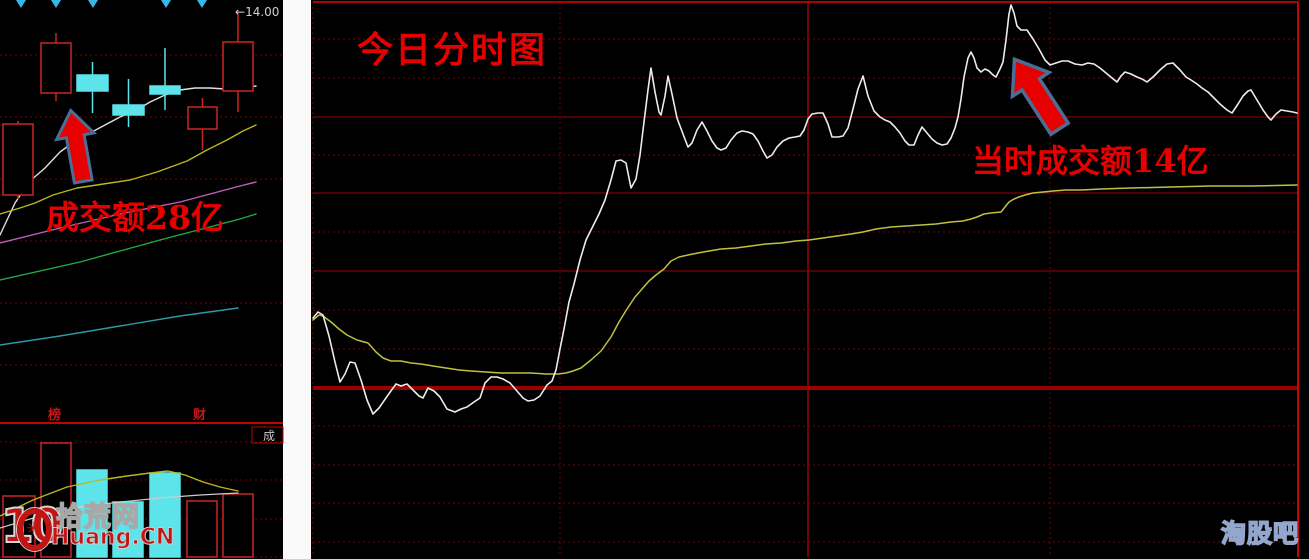 Image resolution: width=1309 pixels, height=559 pixels. What do you see at coordinates (1090, 161) in the screenshot?
I see `right-volume-annotation: 当时成交额14亿` at bounding box center [1090, 161].